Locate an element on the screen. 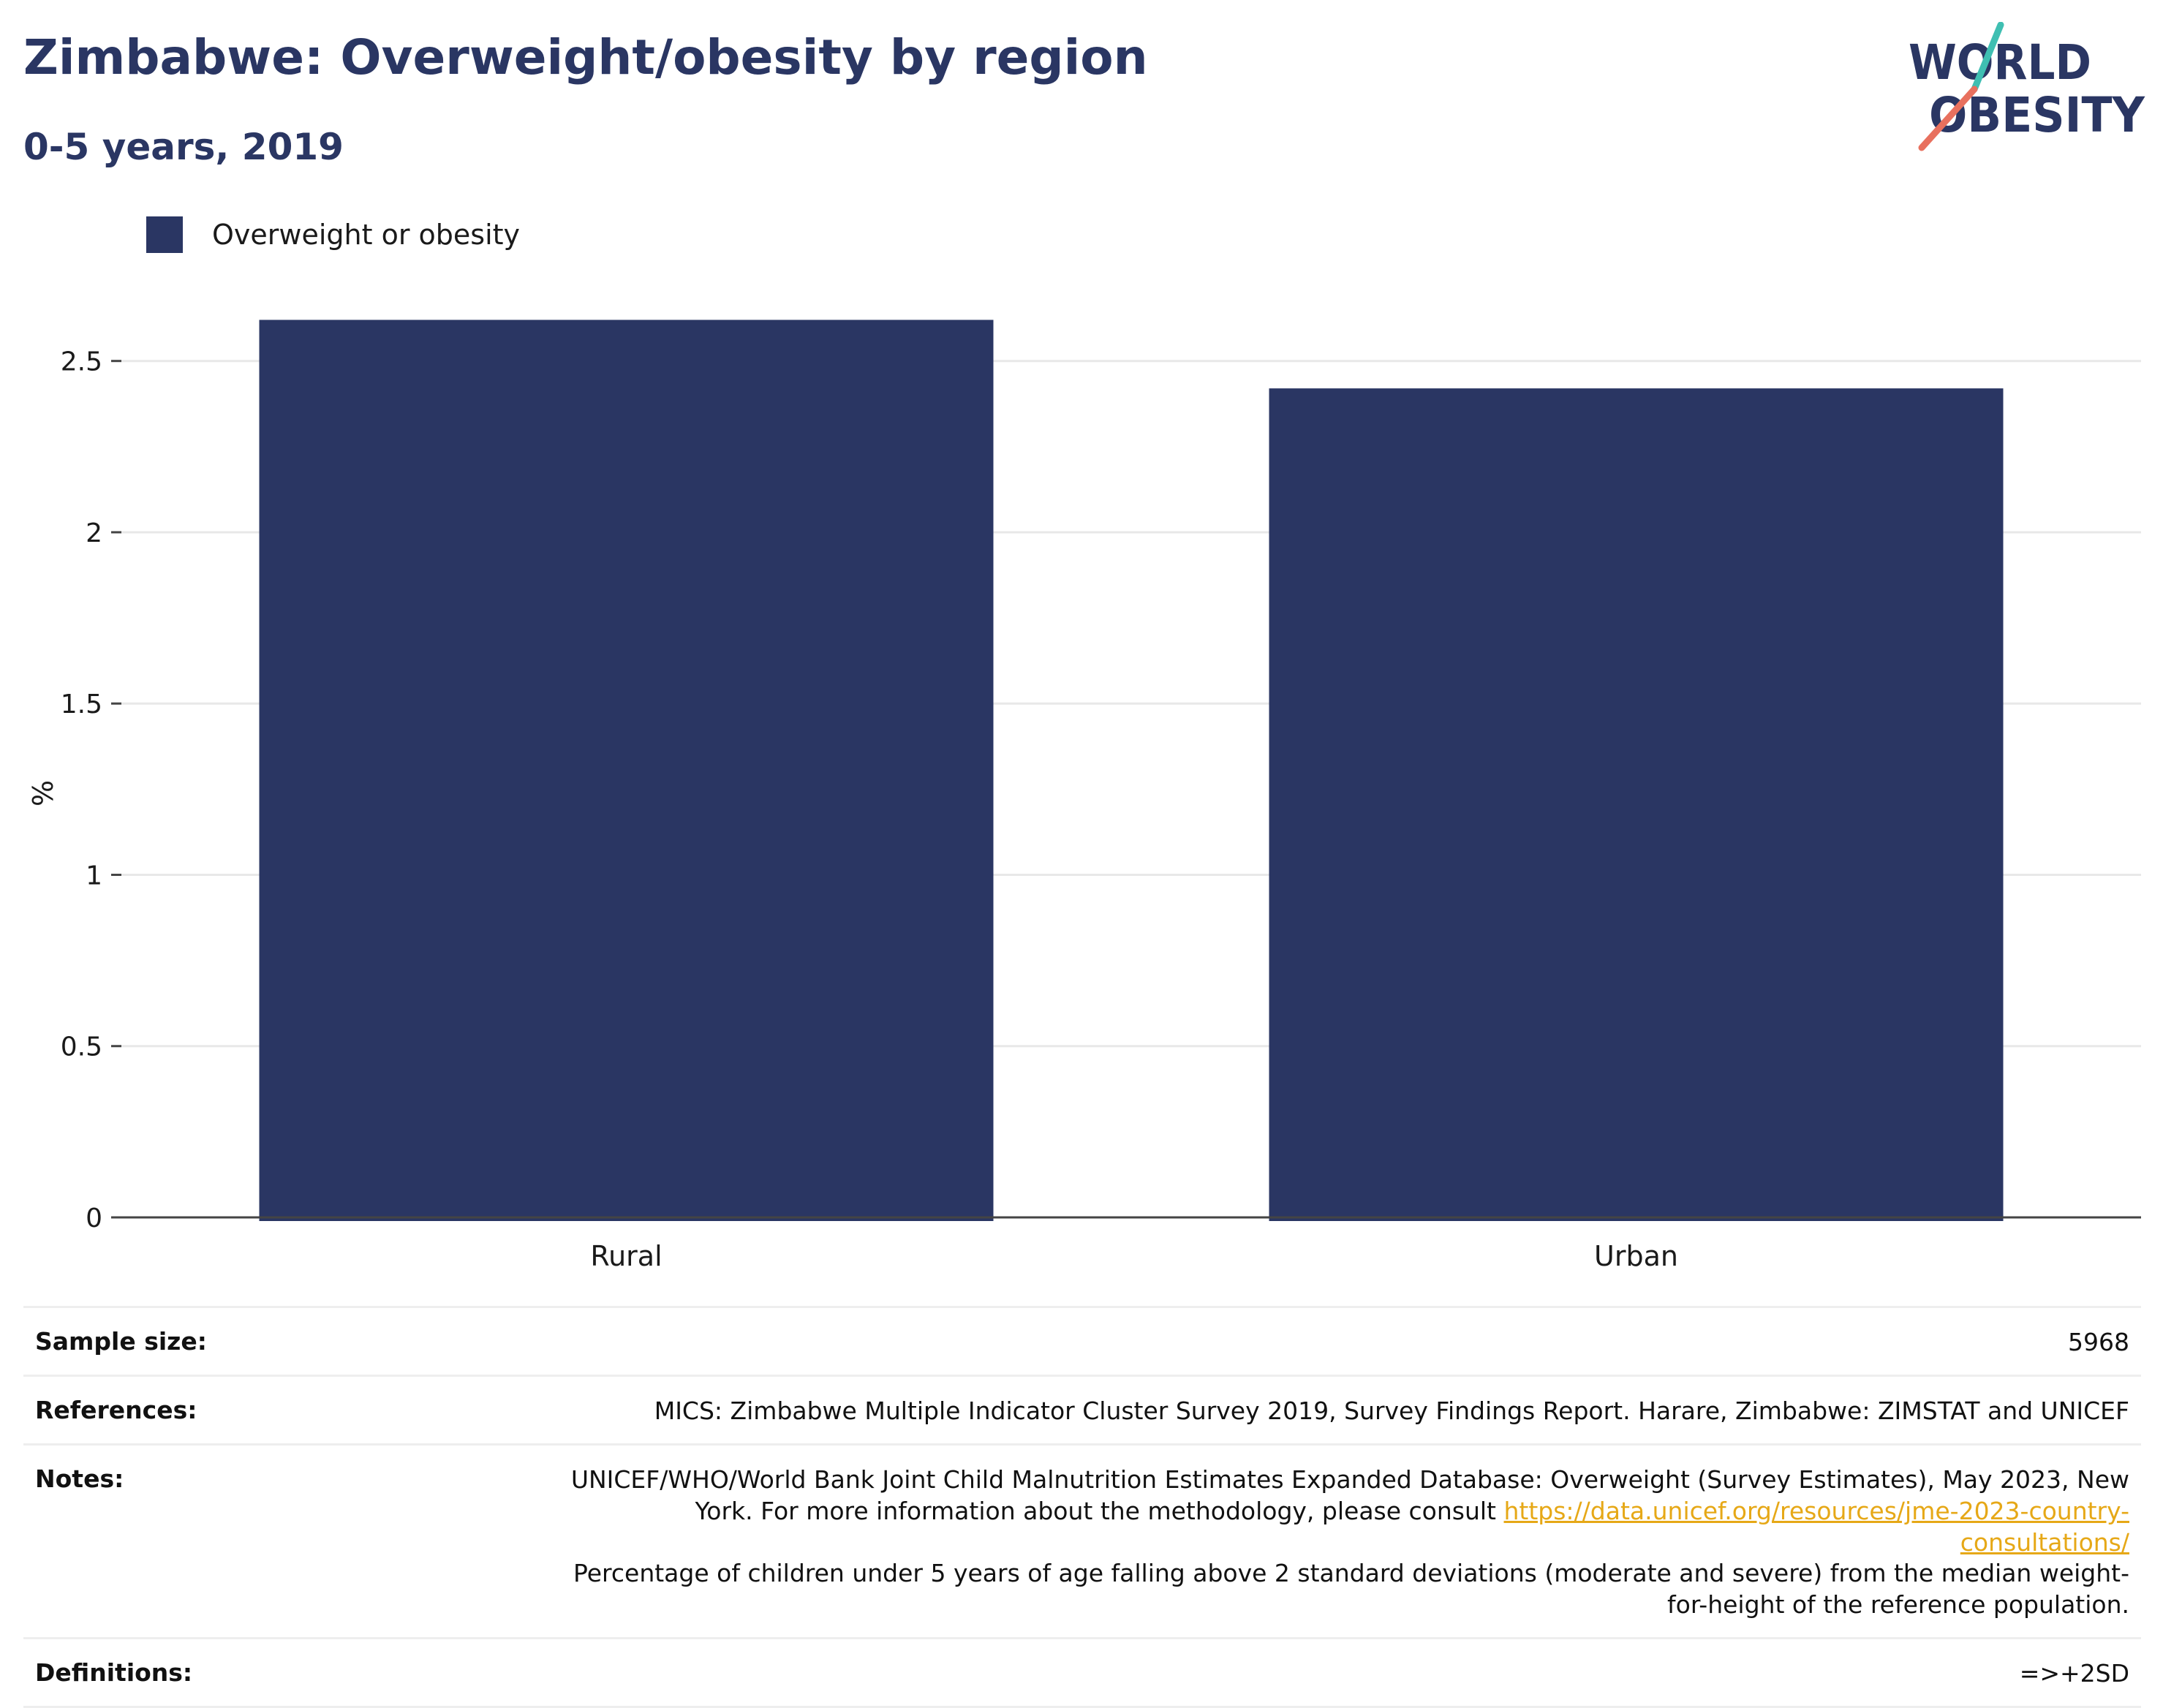 The height and width of the screenshot is (1708, 2163). y-tick-label: 2 is located at coordinates (94, 533).